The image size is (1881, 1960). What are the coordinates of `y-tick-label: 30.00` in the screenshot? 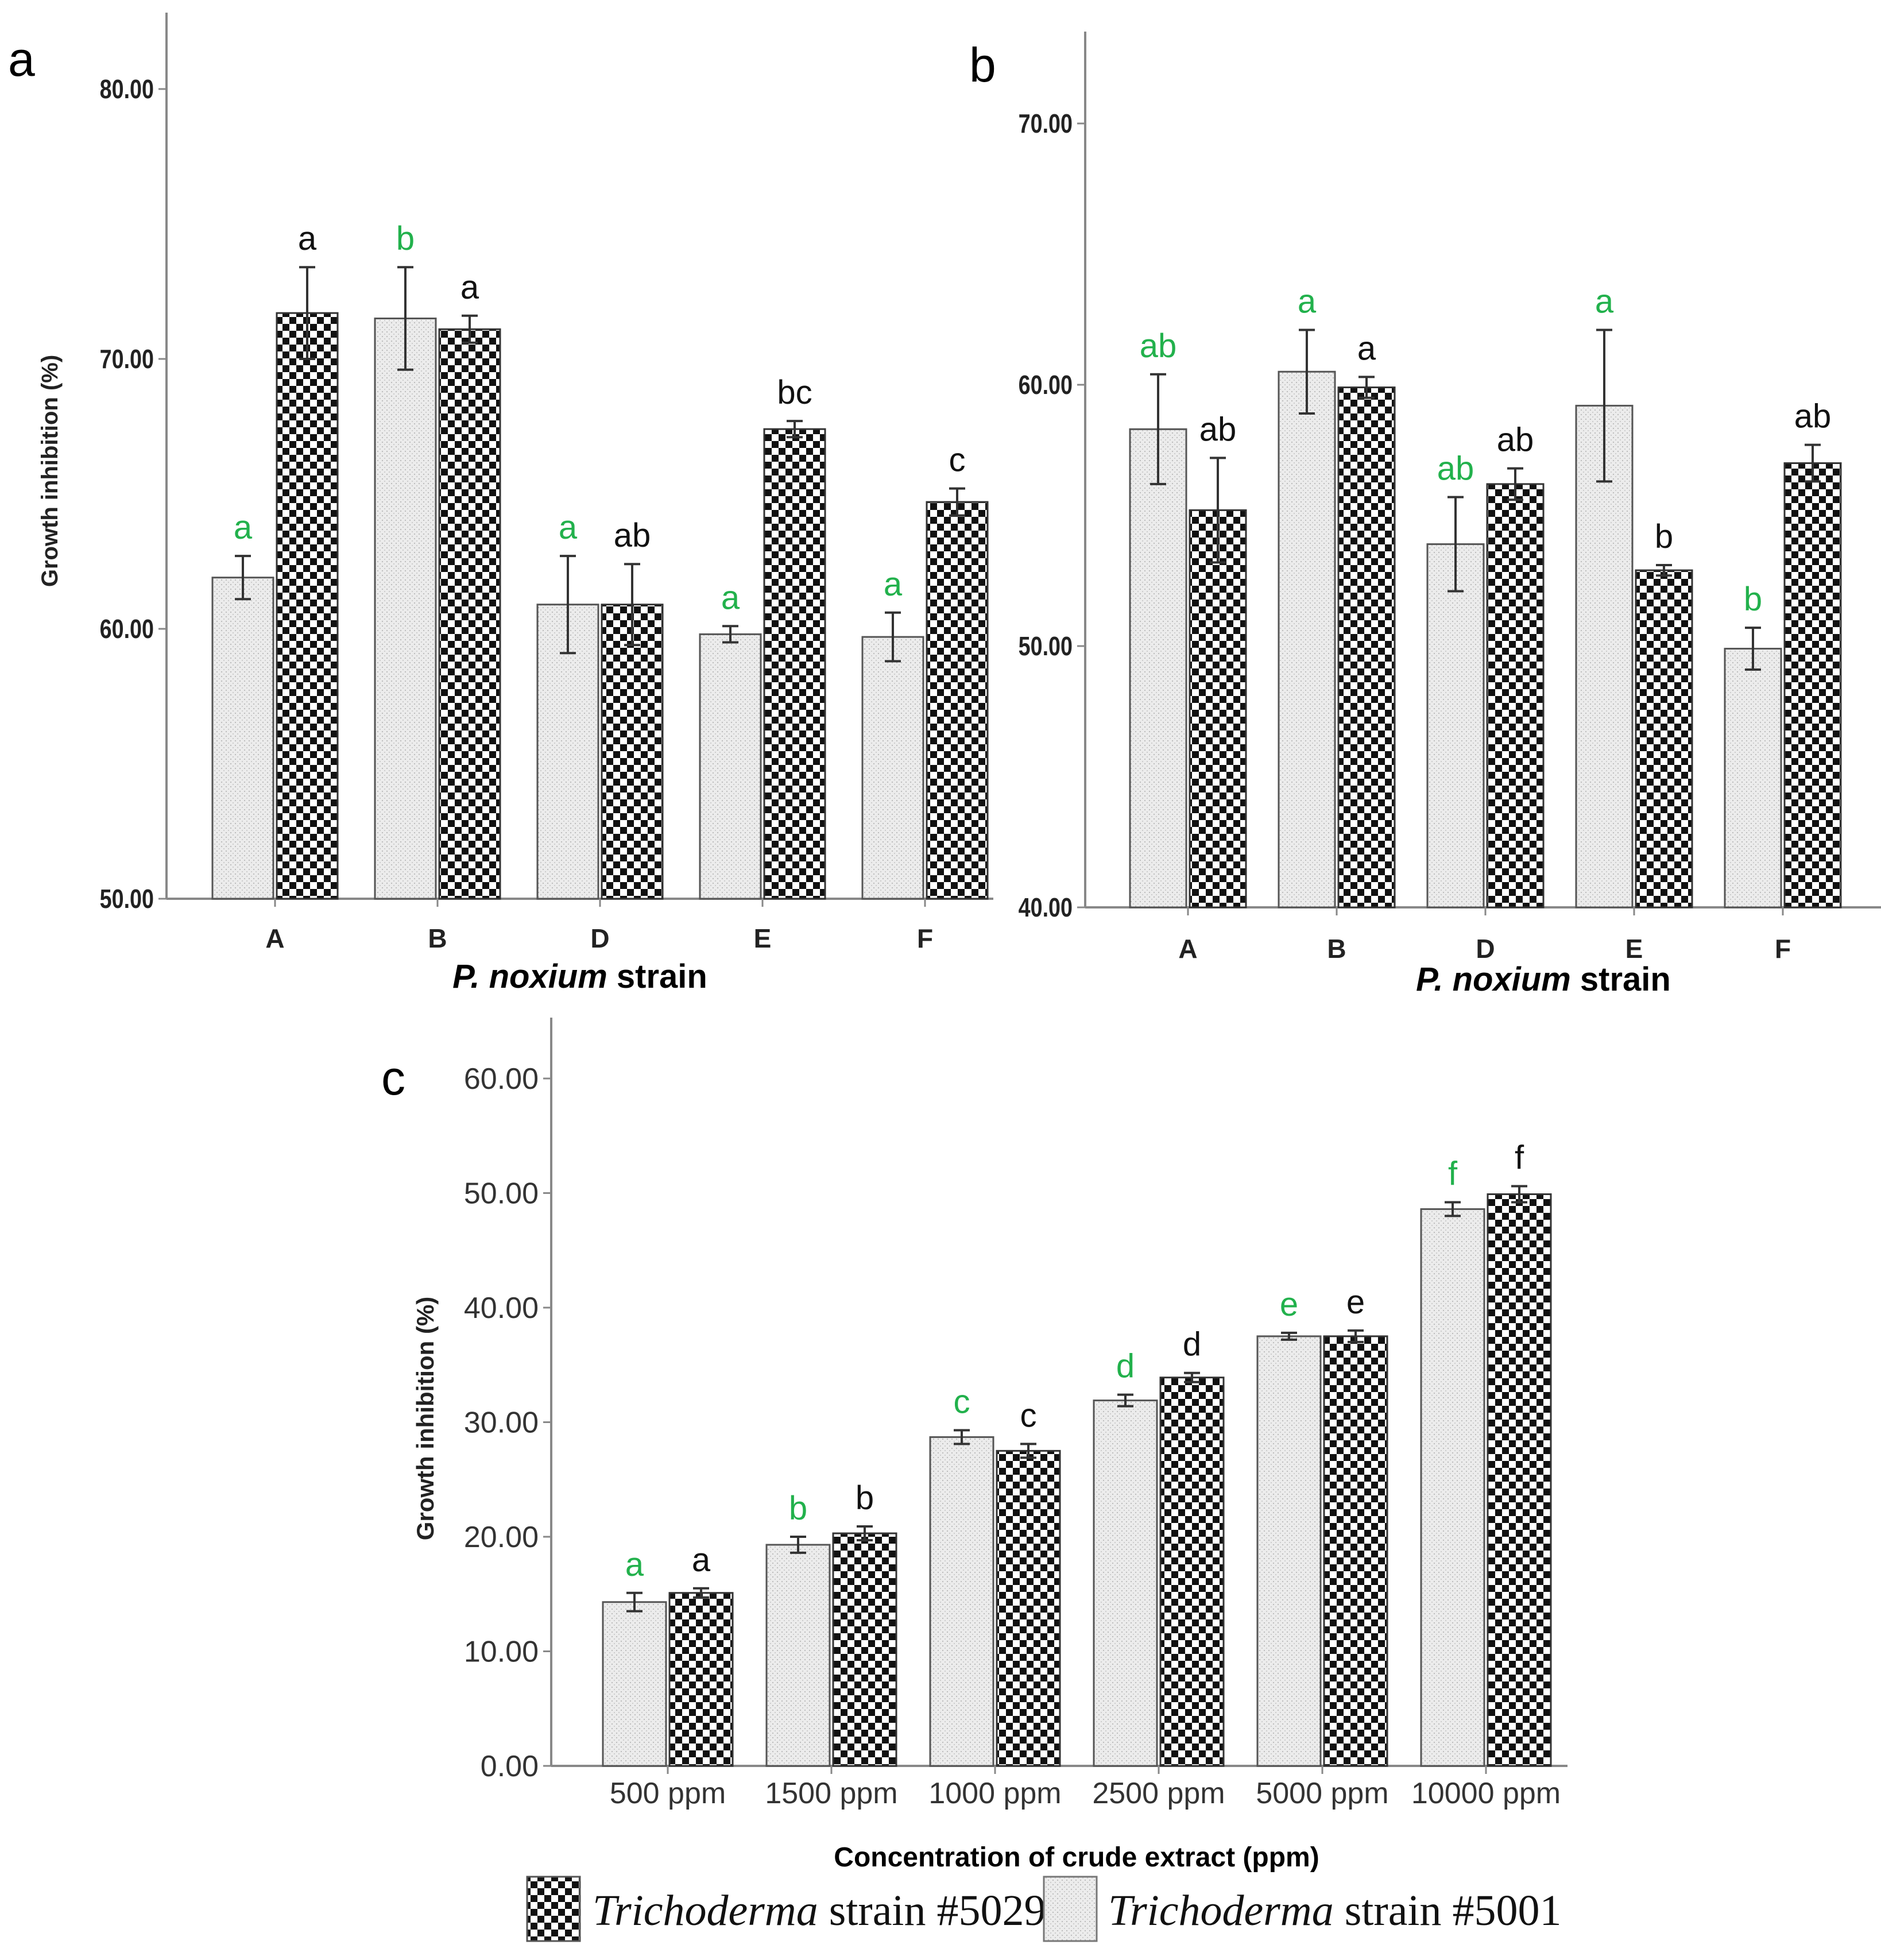 It's located at (501, 1423).